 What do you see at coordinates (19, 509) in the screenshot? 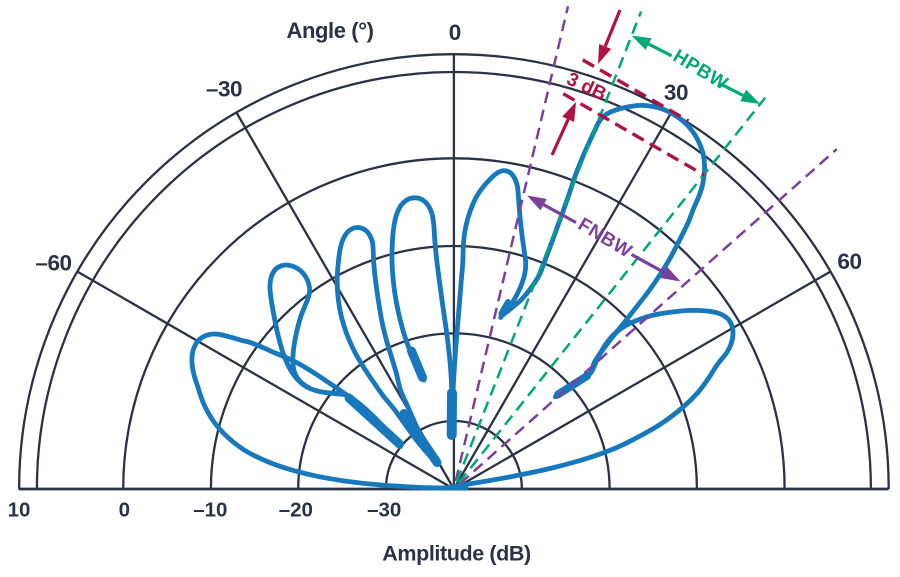
I see `svg-text: 10` at bounding box center [19, 509].